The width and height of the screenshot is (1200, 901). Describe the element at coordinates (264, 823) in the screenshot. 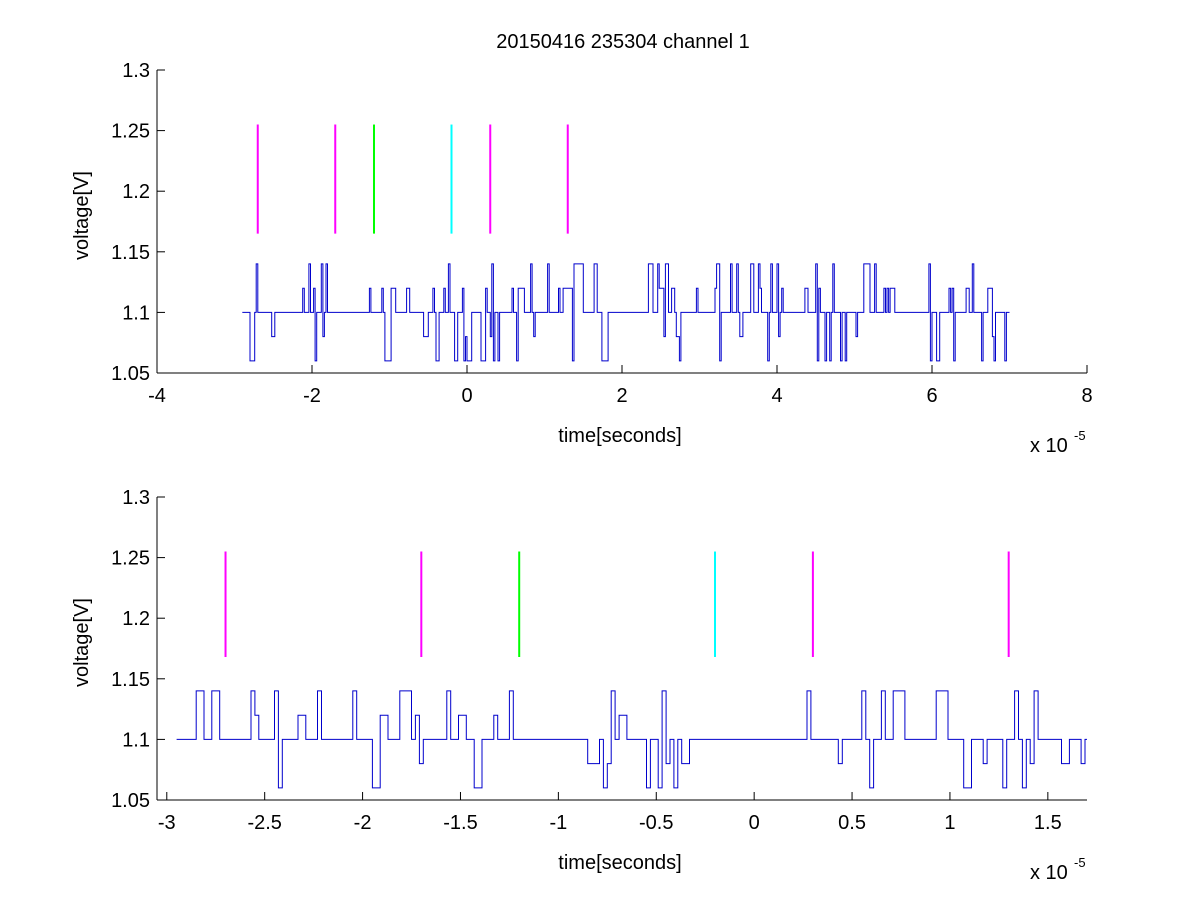

I see `x-tick-label: -2.5` at that location.